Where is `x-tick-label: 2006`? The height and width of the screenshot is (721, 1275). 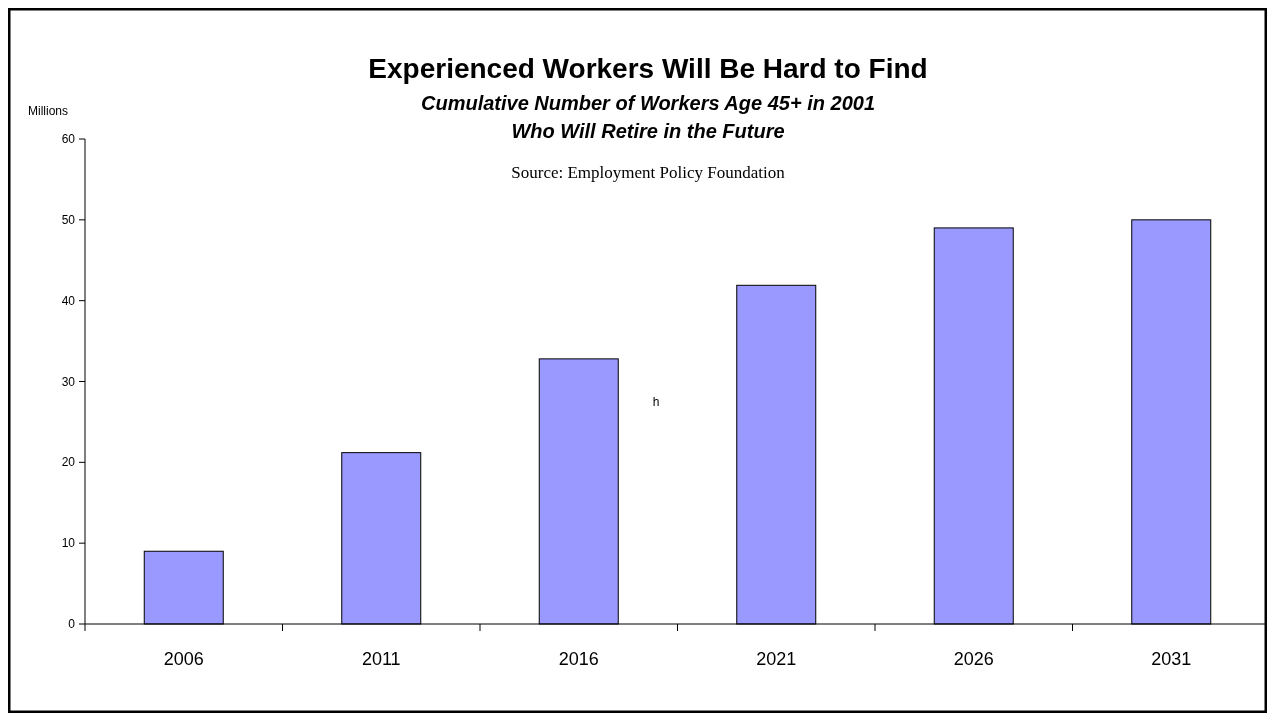
x-tick-label: 2006 is located at coordinates (183, 659).